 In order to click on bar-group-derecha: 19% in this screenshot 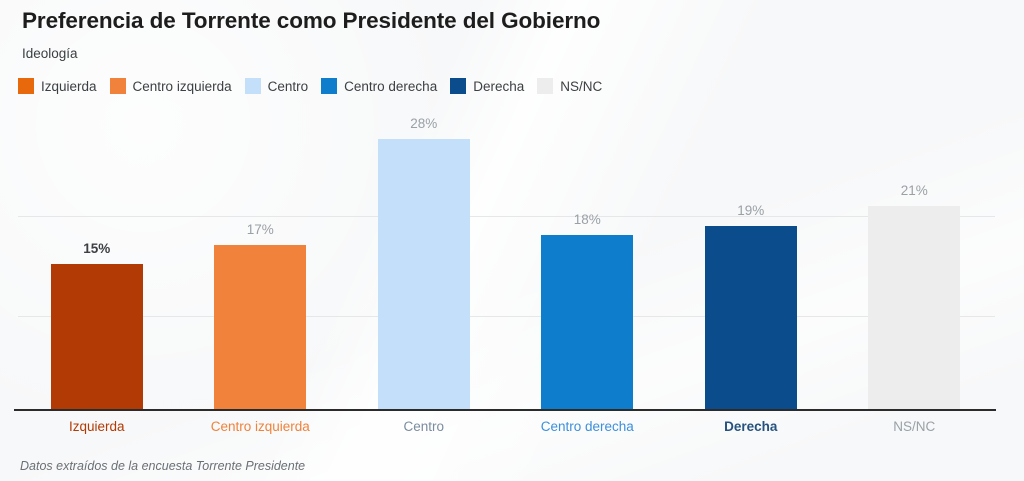, I will do `click(751, 239)`.